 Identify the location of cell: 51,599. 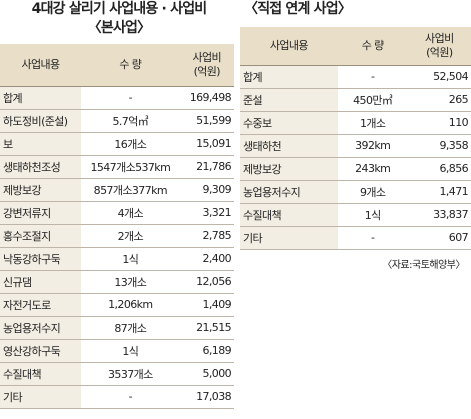
(206, 121).